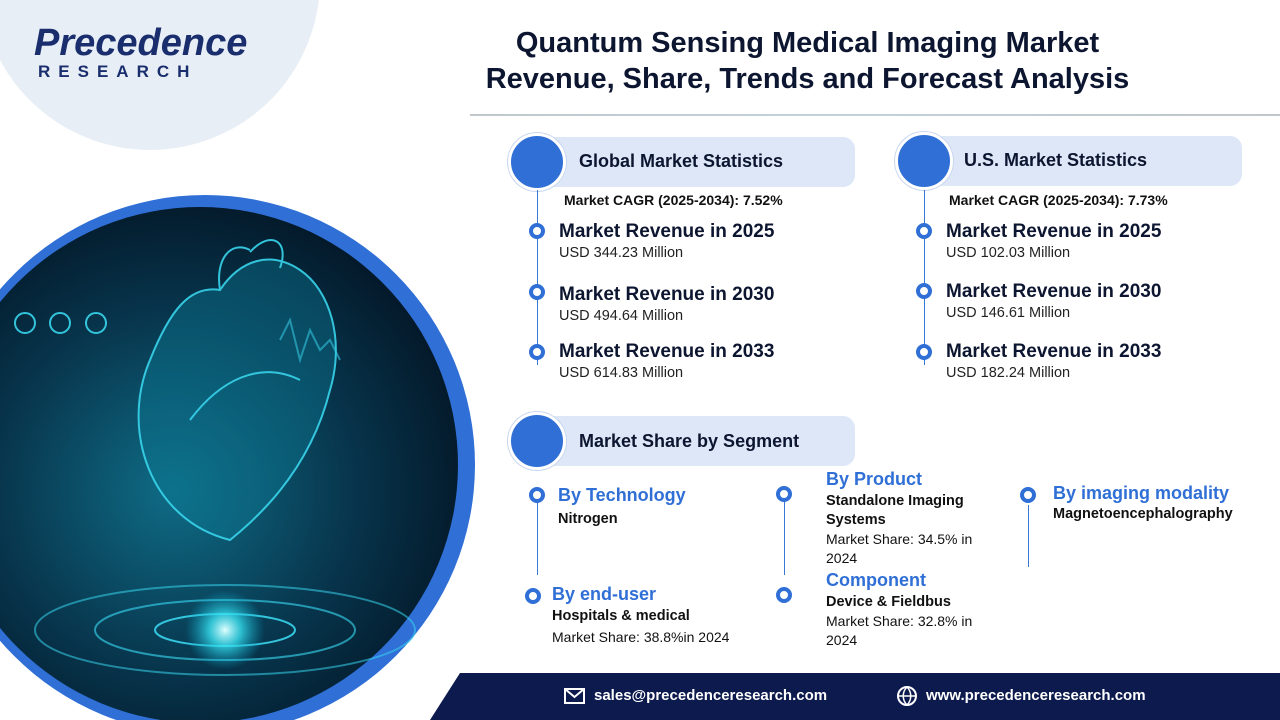 The width and height of the screenshot is (1280, 720). Describe the element at coordinates (899, 630) in the screenshot. I see `segment-share: Market Share: 32.8% in 2024` at that location.